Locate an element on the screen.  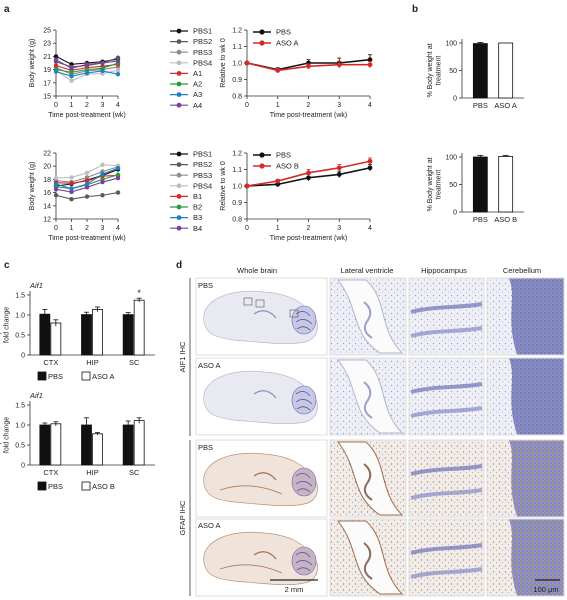
granular-layer is located at coordinates (536, 478).